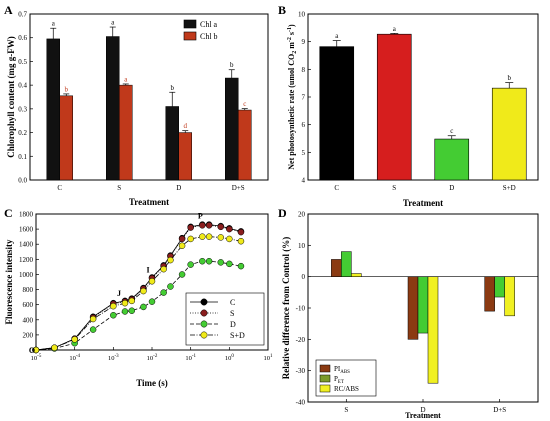 This screenshot has width=550, height=421. Describe the element at coordinates (22, 181) in the screenshot. I see `panel-a-ytick-label: 0.0` at that location.